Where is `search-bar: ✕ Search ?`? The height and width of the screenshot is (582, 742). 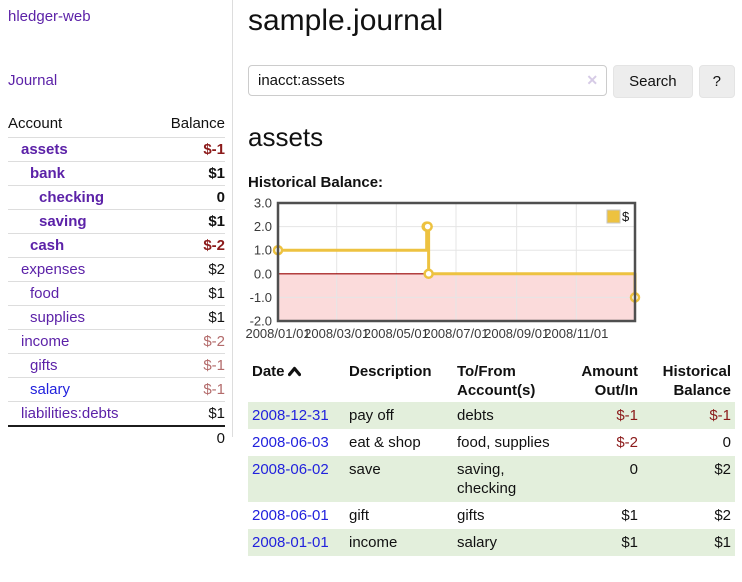 search-bar: ✕ Search ? is located at coordinates (491, 81).